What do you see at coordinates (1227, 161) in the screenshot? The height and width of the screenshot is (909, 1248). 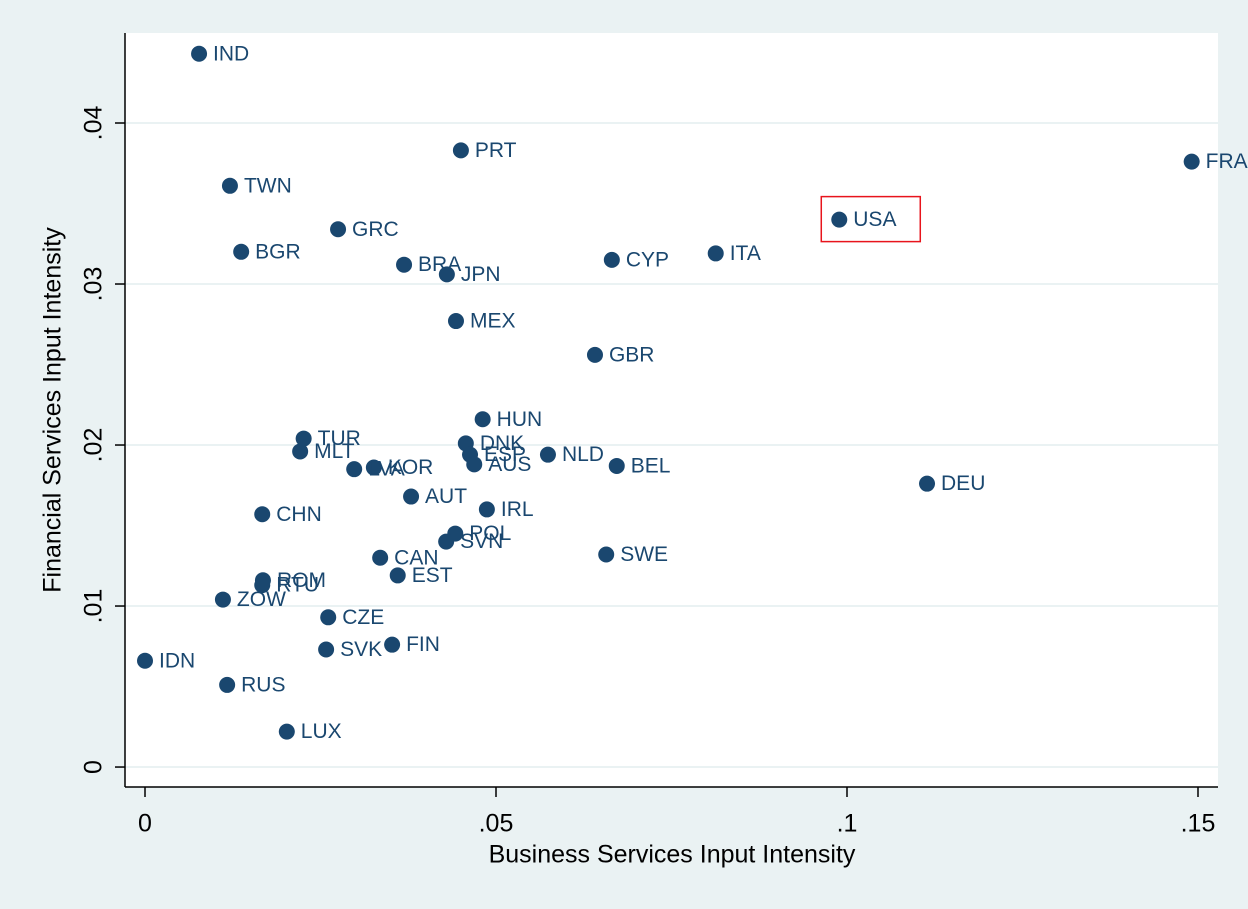 I see `point-label: FRA` at bounding box center [1227, 161].